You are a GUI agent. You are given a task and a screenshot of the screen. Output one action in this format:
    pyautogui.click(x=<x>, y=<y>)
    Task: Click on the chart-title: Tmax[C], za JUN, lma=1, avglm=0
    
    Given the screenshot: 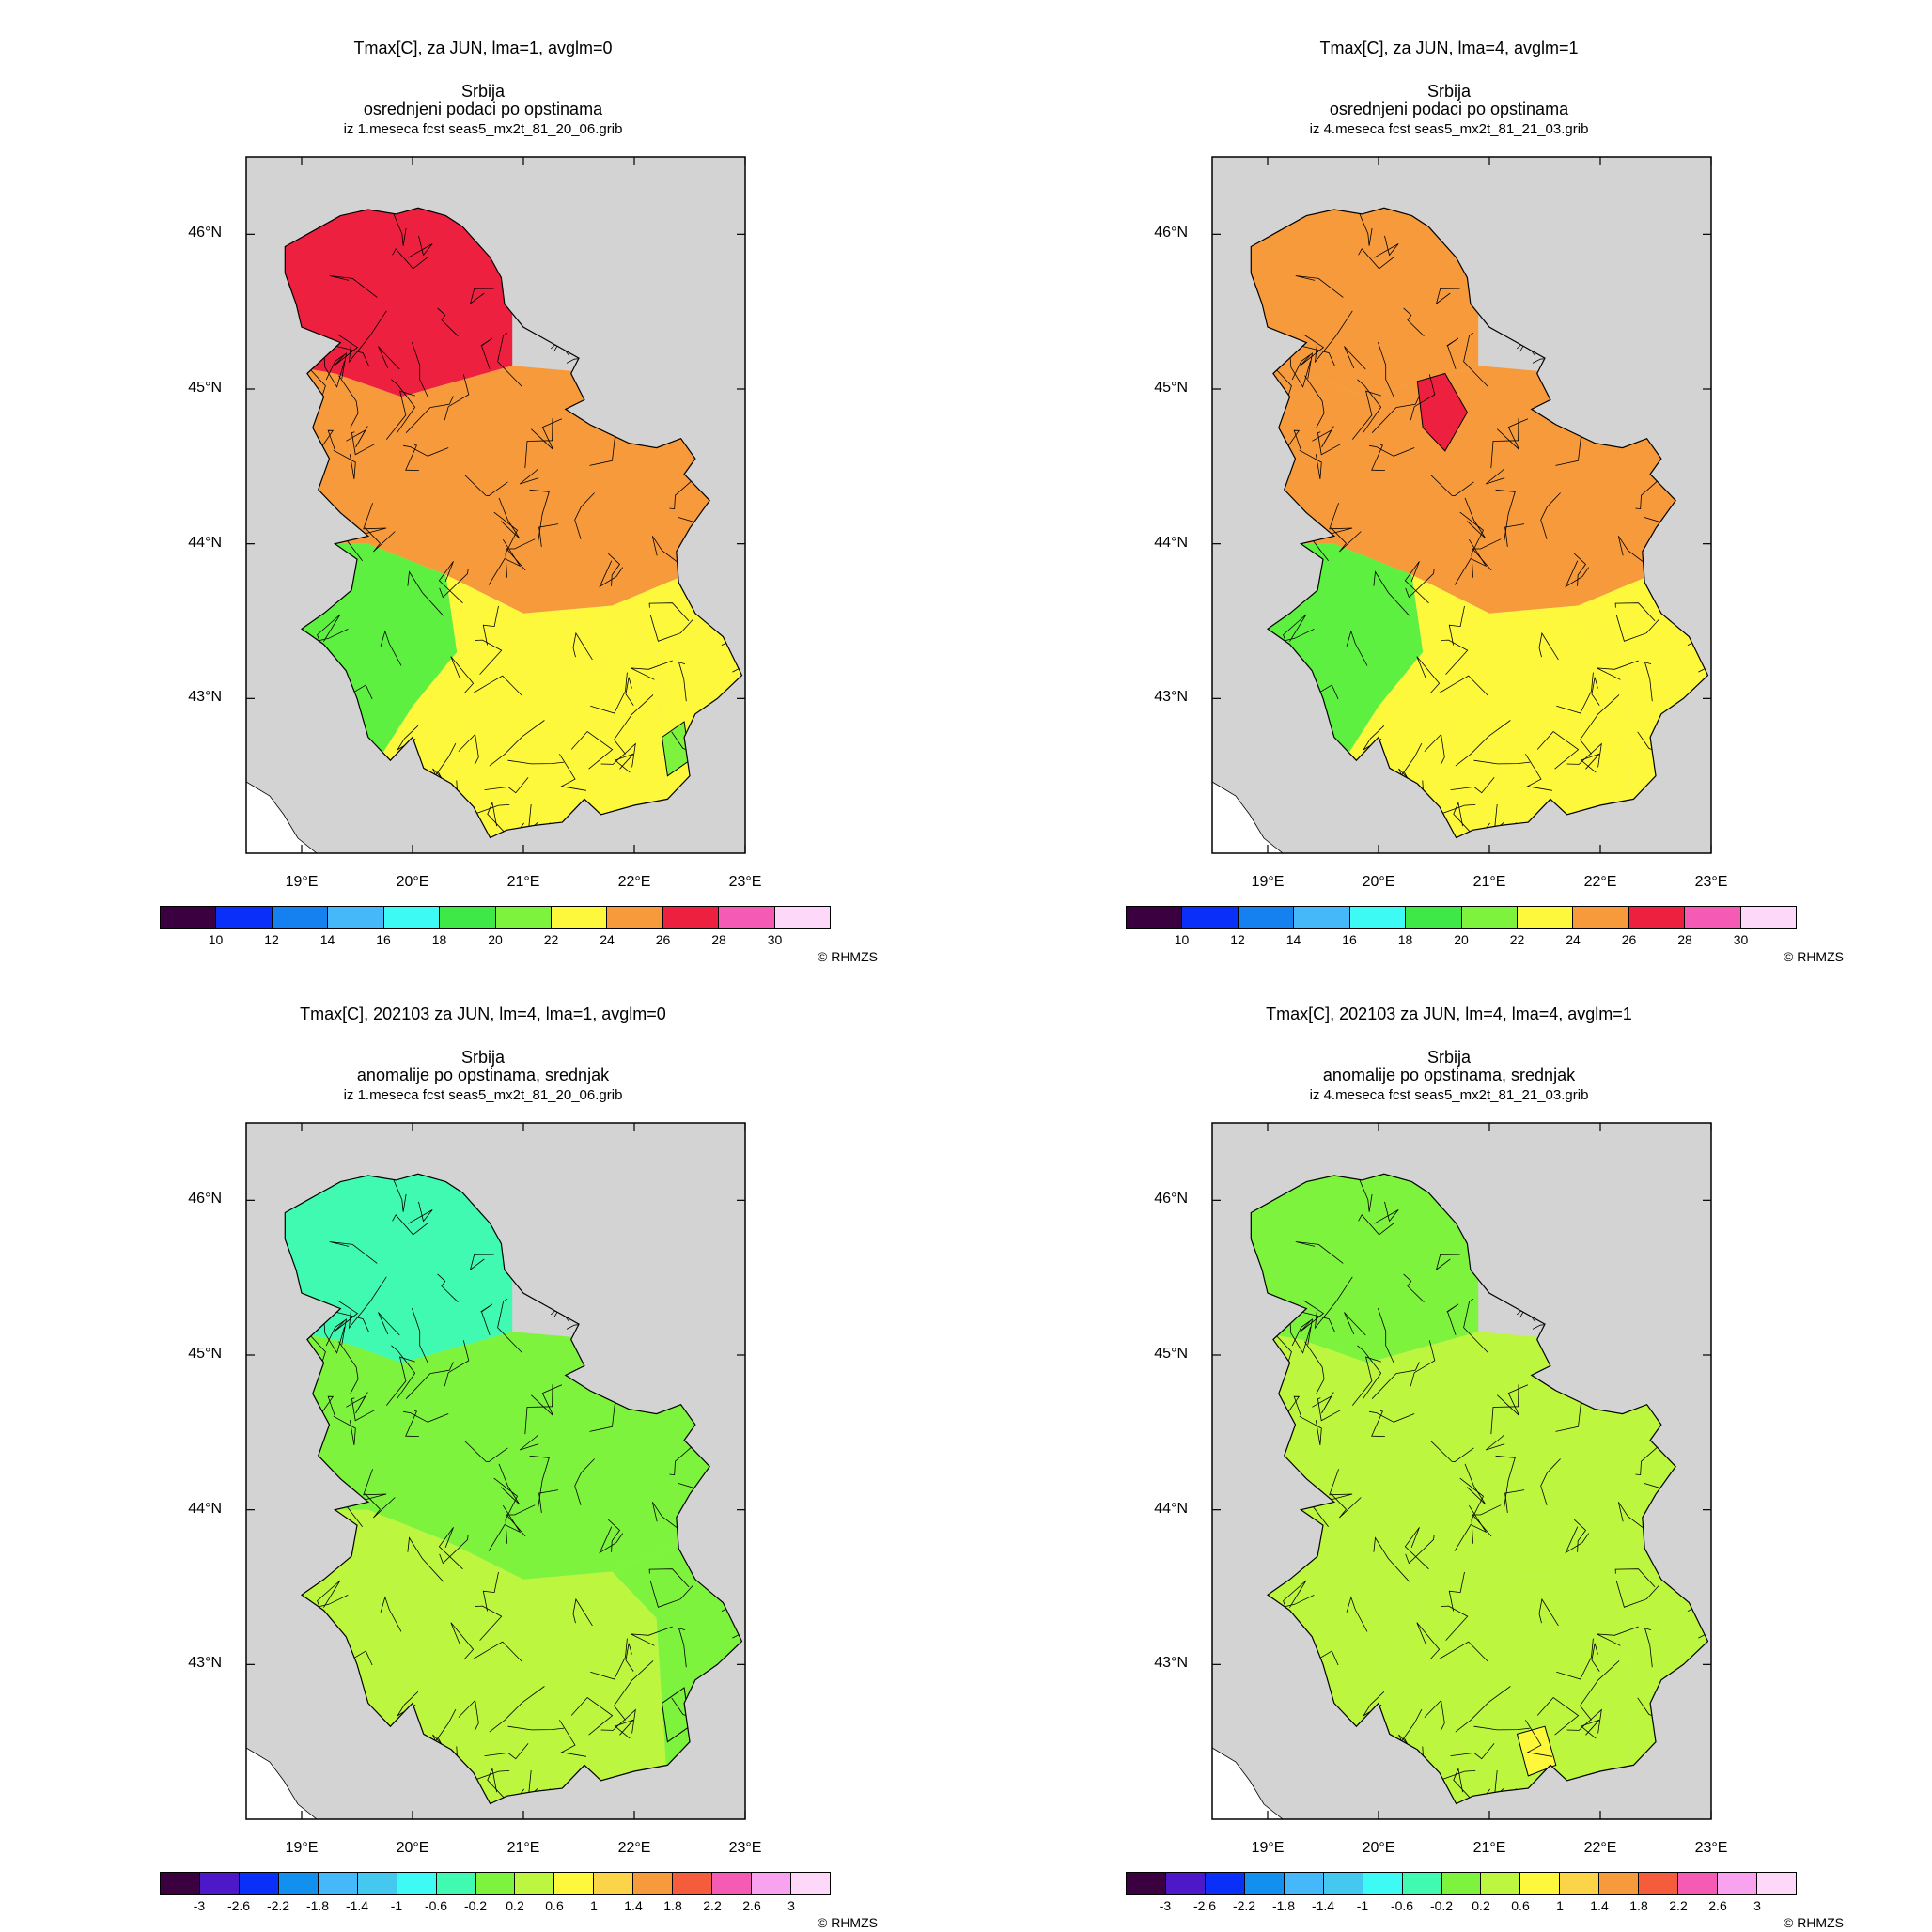 What is the action you would take?
    pyautogui.click(x=483, y=48)
    